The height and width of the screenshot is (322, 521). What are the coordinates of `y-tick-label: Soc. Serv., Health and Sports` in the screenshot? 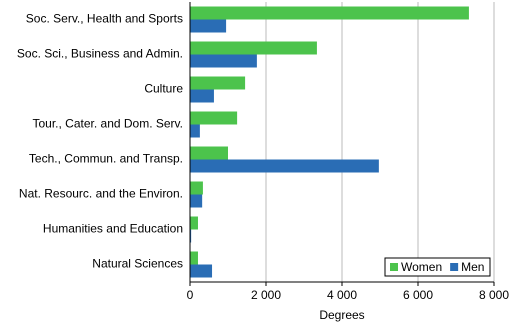 It's located at (104, 19).